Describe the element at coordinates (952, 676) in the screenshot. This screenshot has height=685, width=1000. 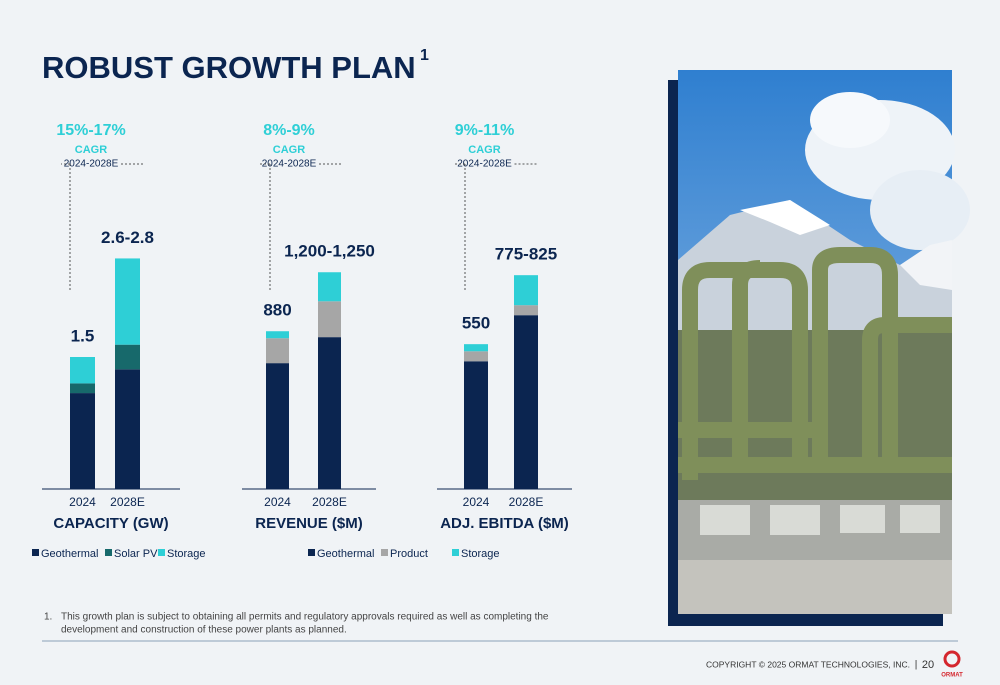
I see `logo-text: ORMAT` at that location.